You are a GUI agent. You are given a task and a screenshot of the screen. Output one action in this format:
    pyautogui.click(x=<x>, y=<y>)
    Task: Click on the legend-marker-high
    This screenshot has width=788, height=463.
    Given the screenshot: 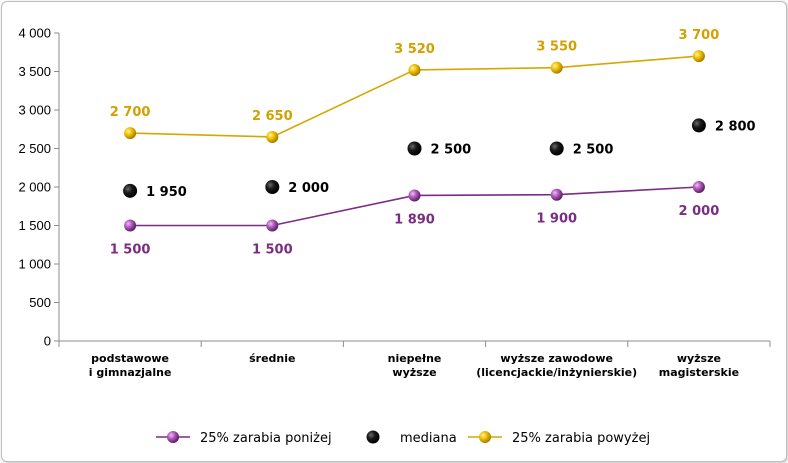 What is the action you would take?
    pyautogui.click(x=485, y=437)
    